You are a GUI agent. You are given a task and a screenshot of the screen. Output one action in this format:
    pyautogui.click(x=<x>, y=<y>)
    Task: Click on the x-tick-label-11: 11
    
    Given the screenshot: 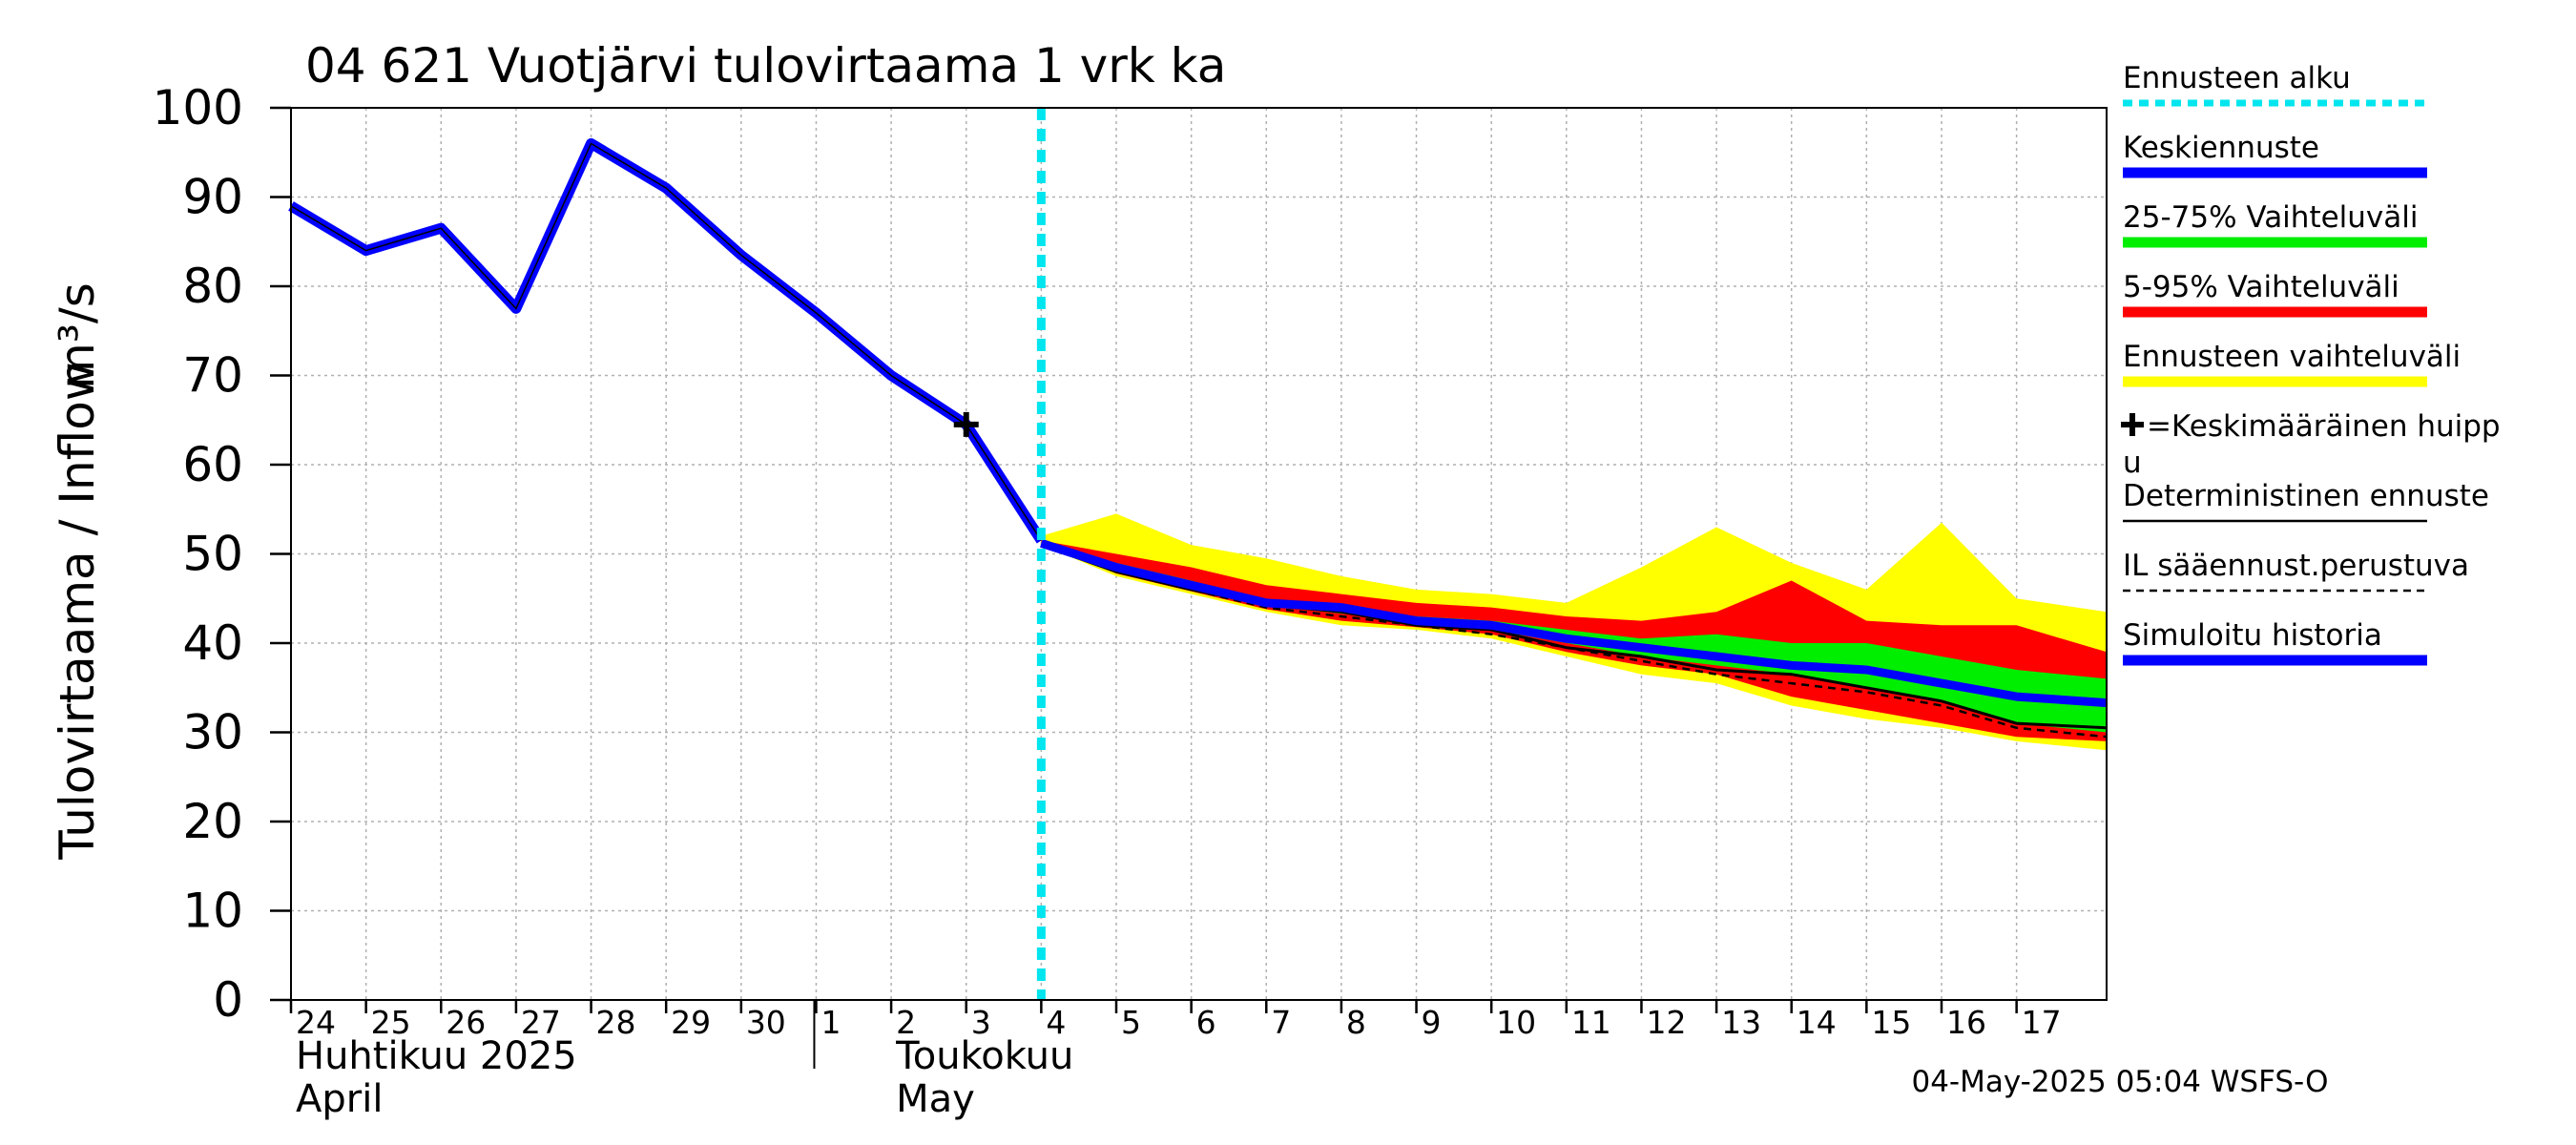 What is the action you would take?
    pyautogui.click(x=1591, y=1022)
    